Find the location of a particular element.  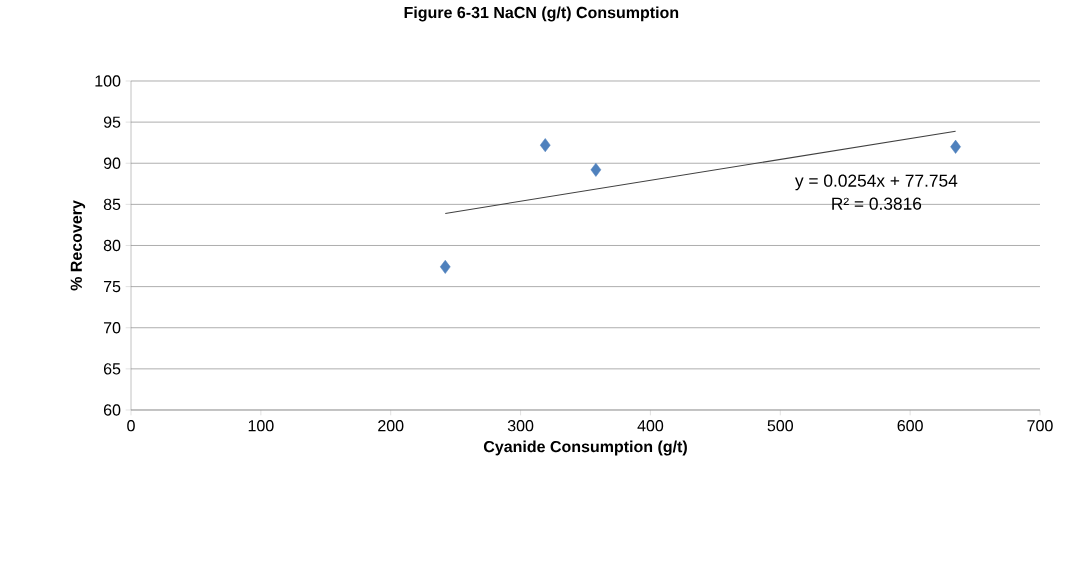

annotation: y = 0.0254x + 77.754 is located at coordinates (876, 182).